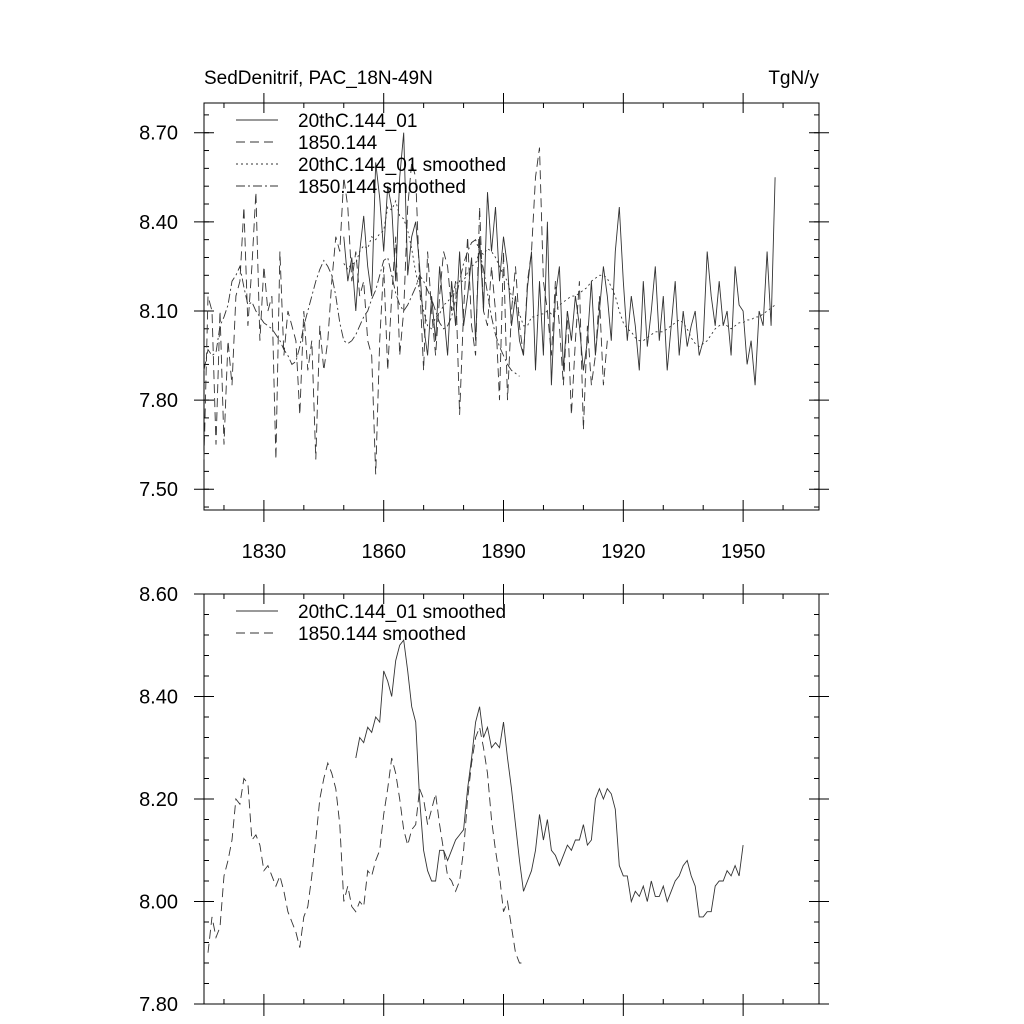 This screenshot has width=1024, height=1024. I want to click on legend-label: 20thC.144_01, so click(357, 121).